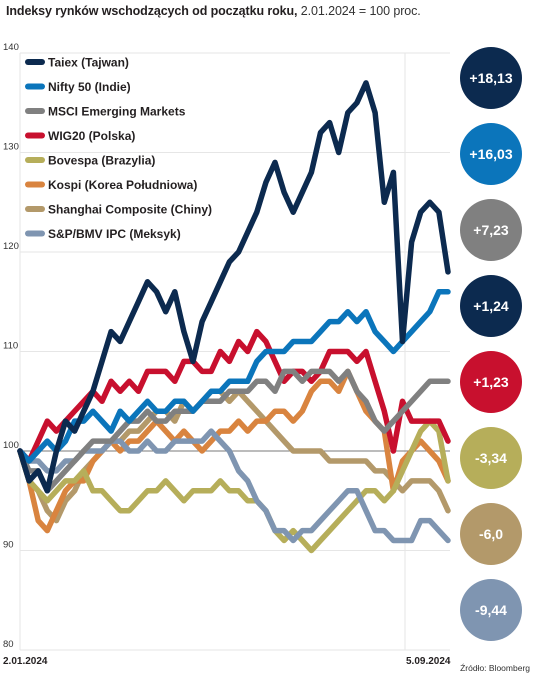  I want to click on y-tick-label: 100, so click(11, 445).